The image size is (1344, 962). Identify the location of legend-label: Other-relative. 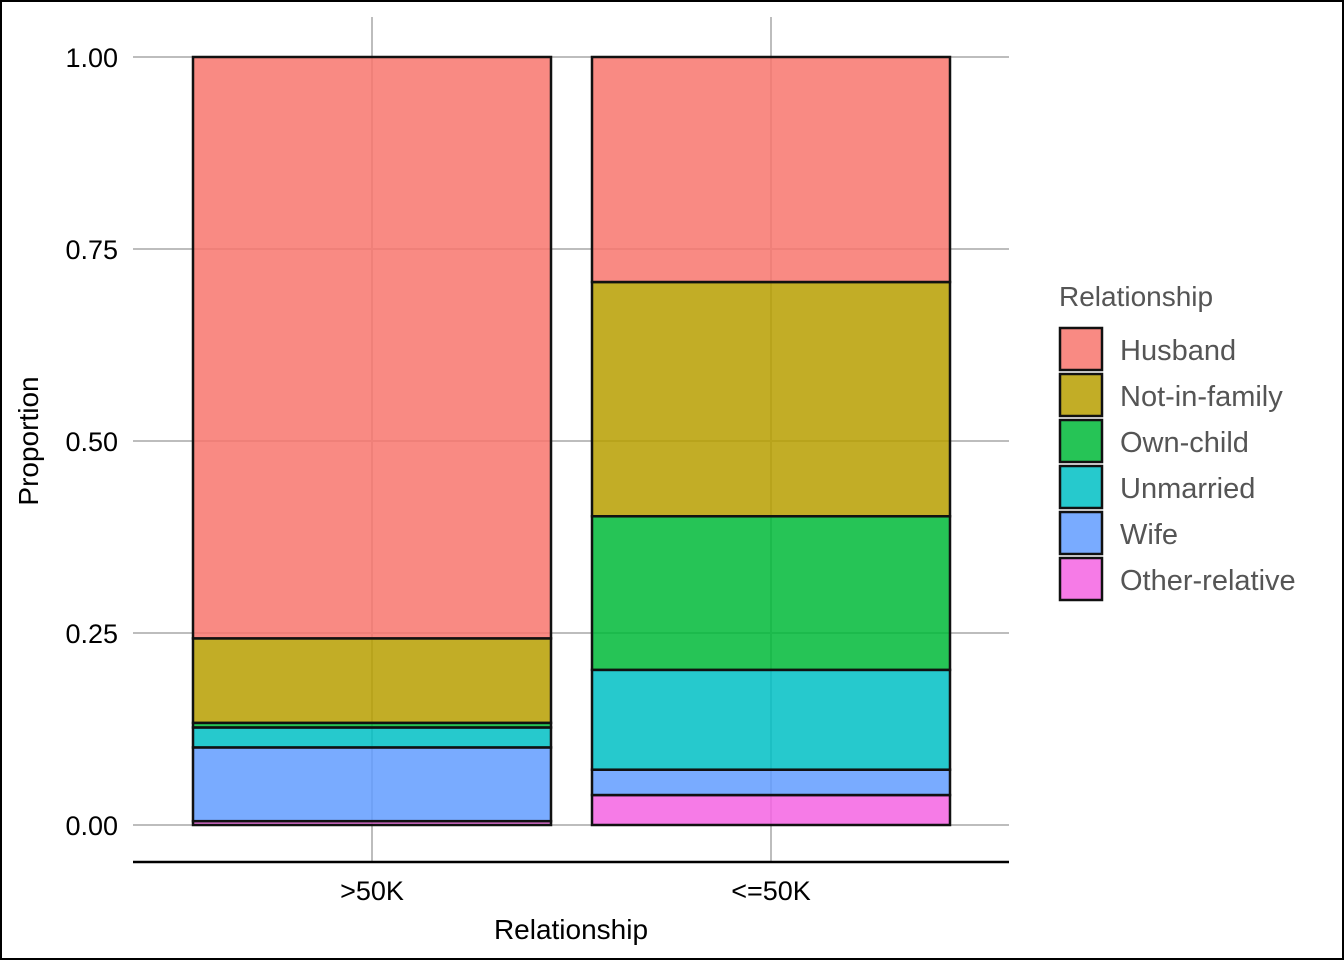
(1208, 581).